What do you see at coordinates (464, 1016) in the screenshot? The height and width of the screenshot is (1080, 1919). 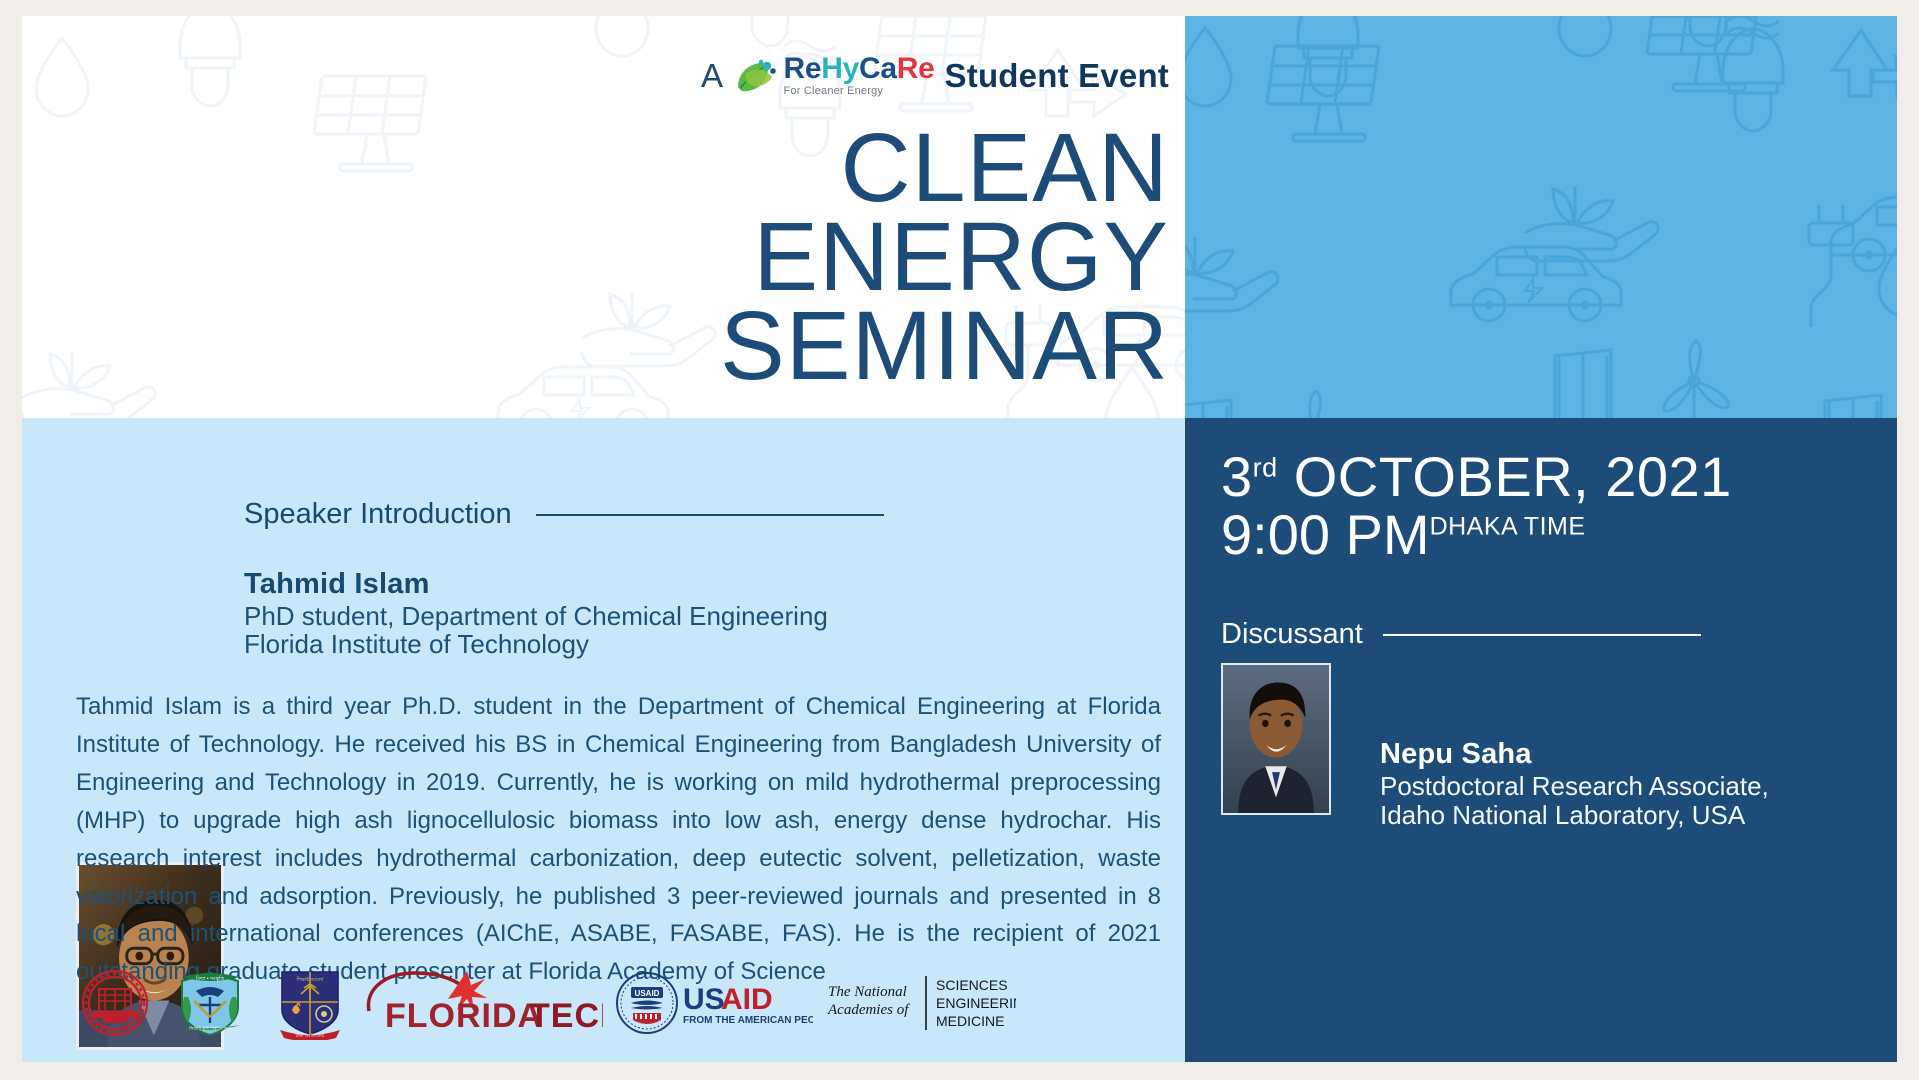 I see `svg-text: FLORIDA` at bounding box center [464, 1016].